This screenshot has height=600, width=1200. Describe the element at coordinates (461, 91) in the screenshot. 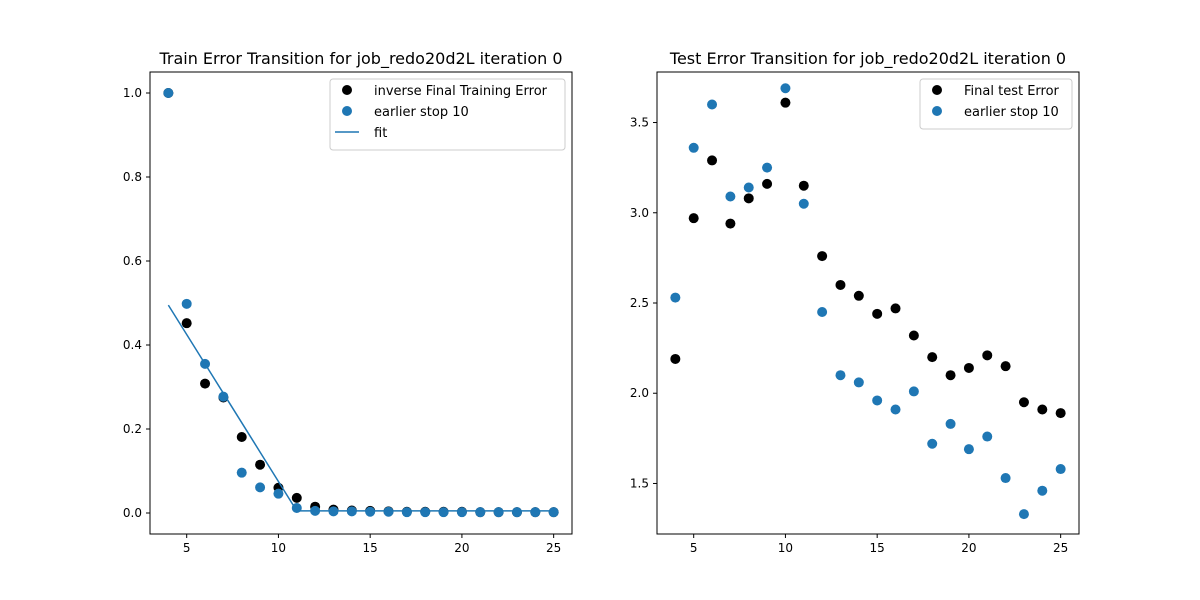

I see `train-legend-label: inverse Final Training Error` at that location.